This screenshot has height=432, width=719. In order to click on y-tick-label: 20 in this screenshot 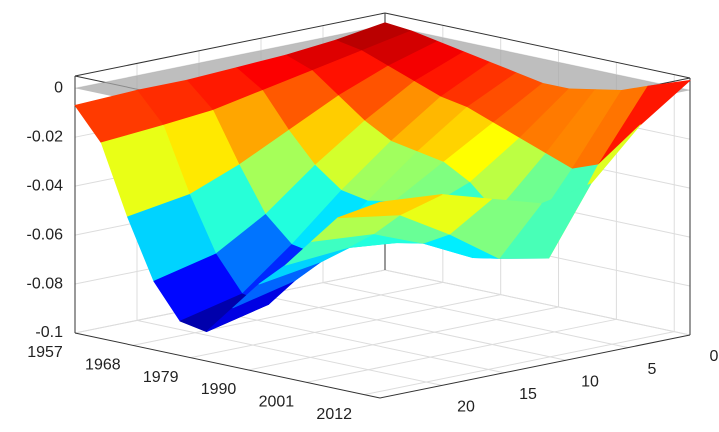, I will do `click(466, 407)`.